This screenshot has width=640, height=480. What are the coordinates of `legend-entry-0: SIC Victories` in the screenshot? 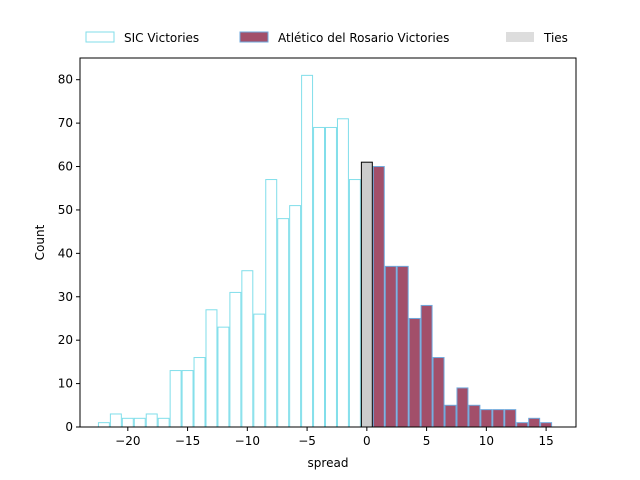 It's located at (142, 38).